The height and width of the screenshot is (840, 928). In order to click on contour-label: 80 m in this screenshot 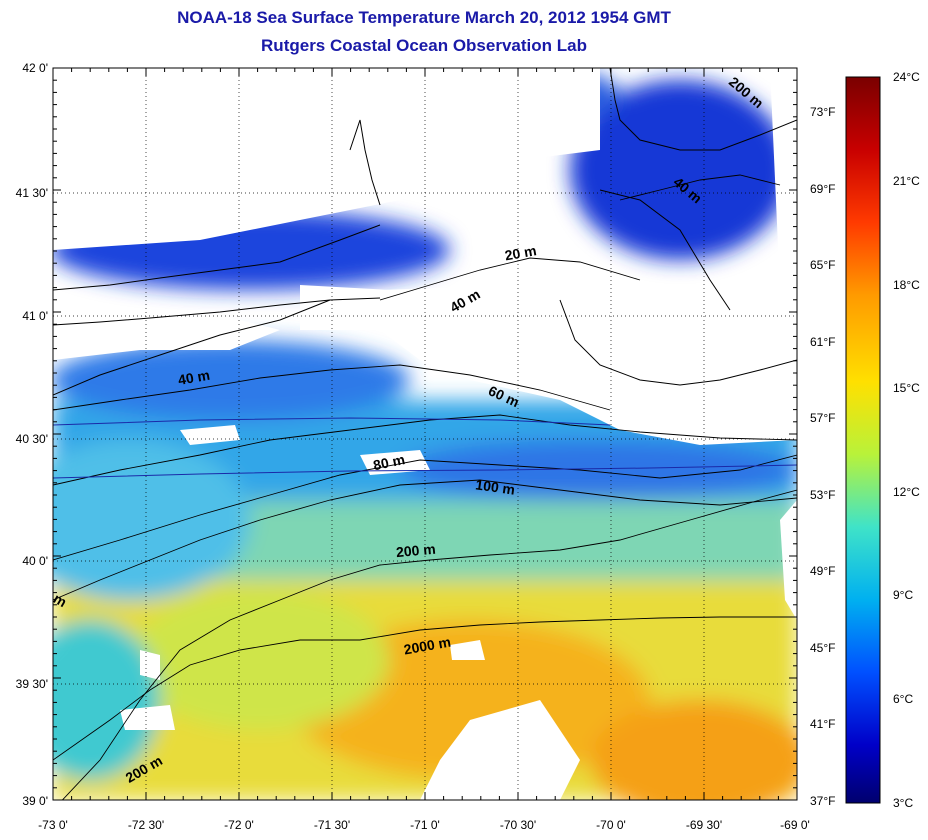, I will do `click(389, 462)`.